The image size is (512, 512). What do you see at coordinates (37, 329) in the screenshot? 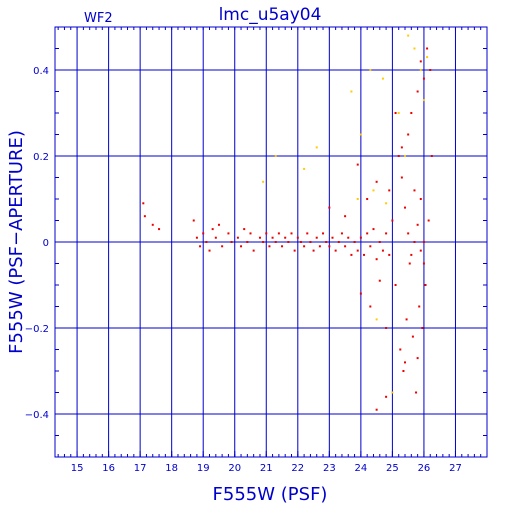
I see `y-tick-label: −0.2` at bounding box center [37, 329].